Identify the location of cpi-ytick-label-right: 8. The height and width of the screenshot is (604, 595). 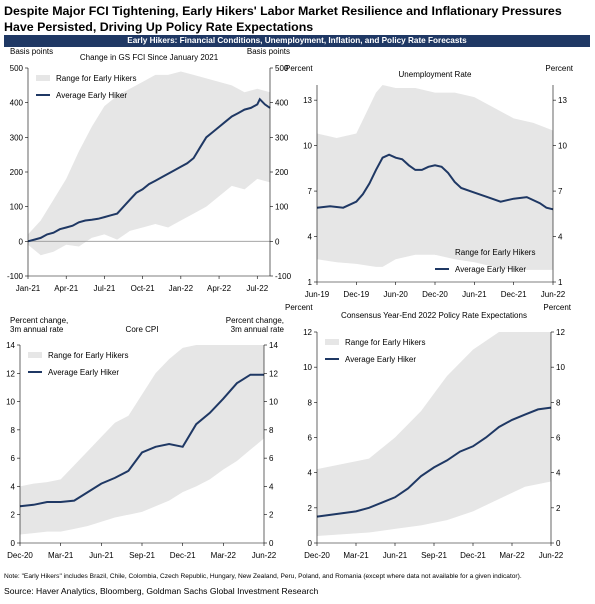
(271, 430).